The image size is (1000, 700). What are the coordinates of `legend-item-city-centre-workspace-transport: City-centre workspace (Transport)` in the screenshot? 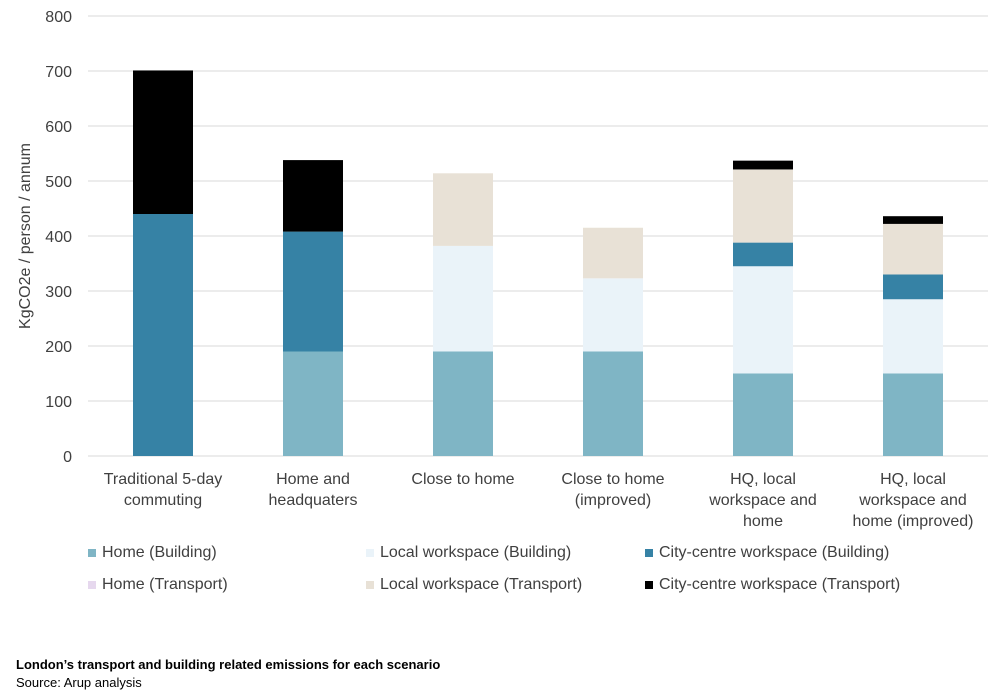 It's located at (772, 585).